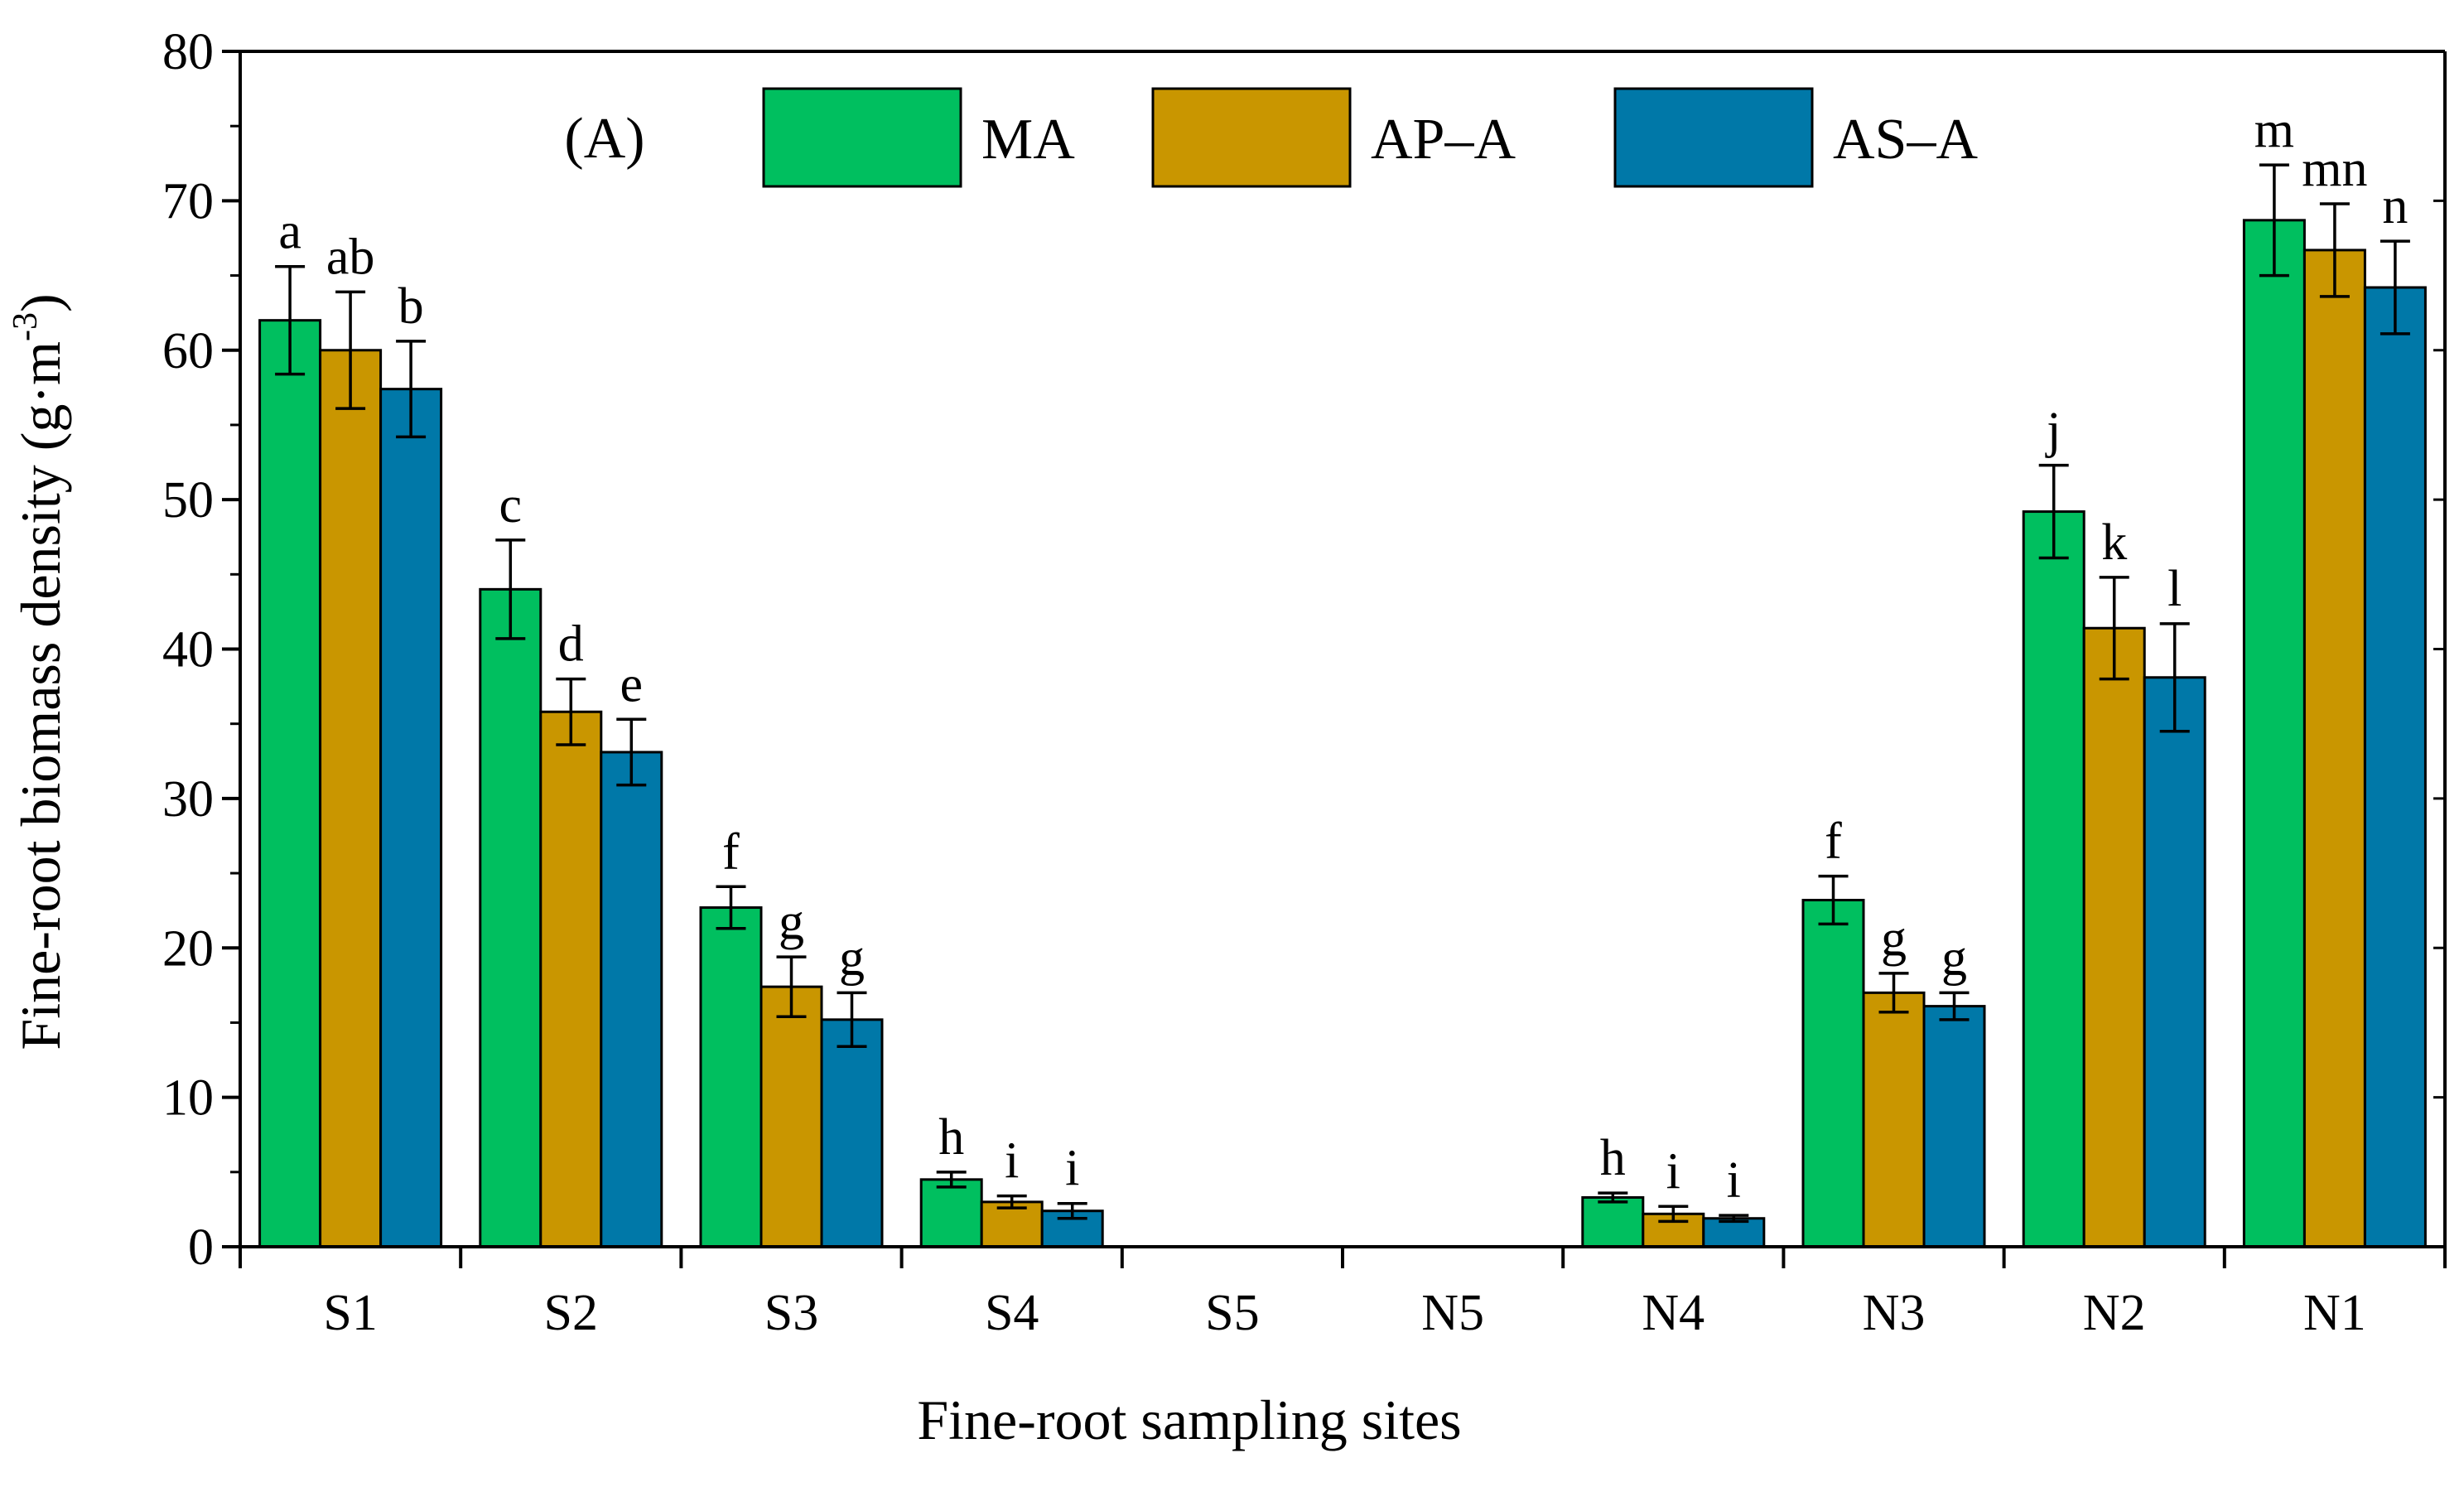 The image size is (2464, 1487). I want to click on letter-S2-MA: c, so click(511, 505).